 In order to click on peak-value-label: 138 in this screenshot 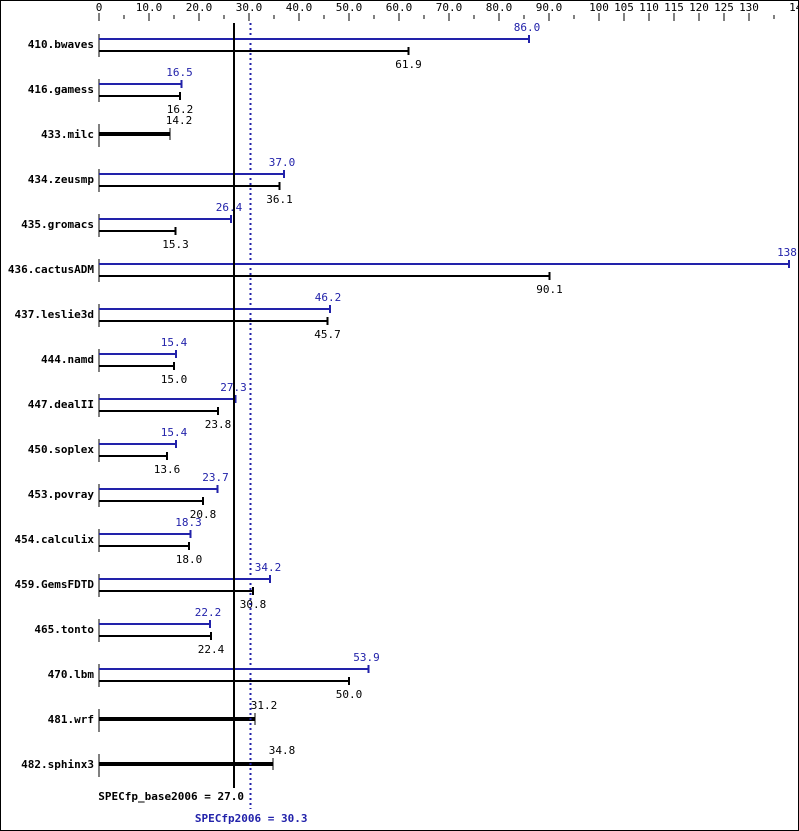, I will do `click(787, 252)`.